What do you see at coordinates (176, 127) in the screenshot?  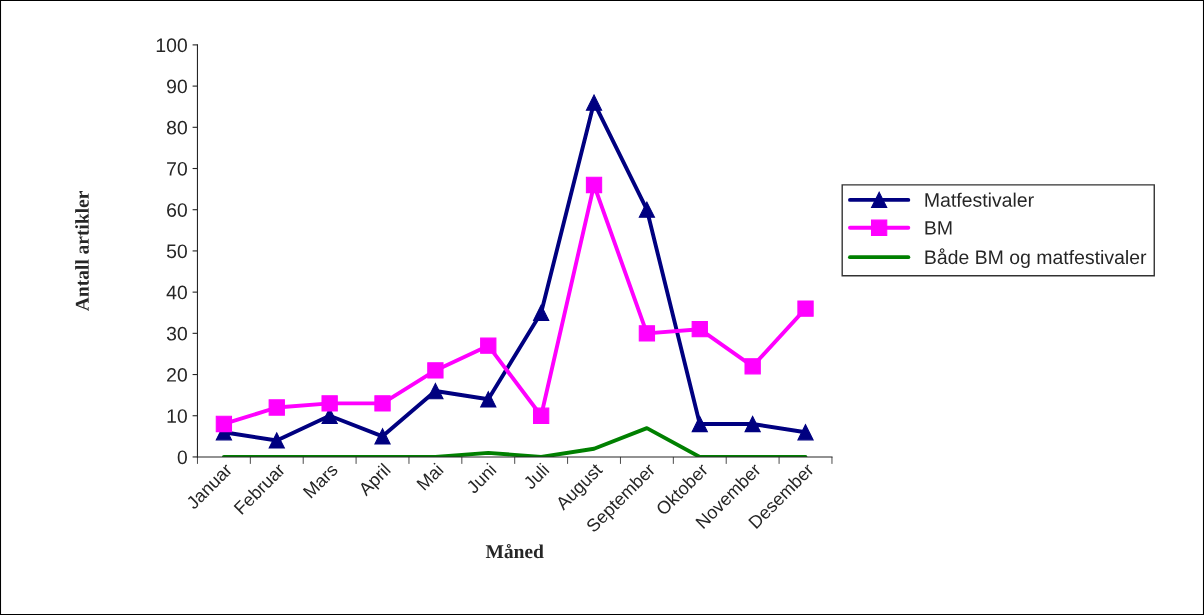 I see `y-tick-label: 80` at bounding box center [176, 127].